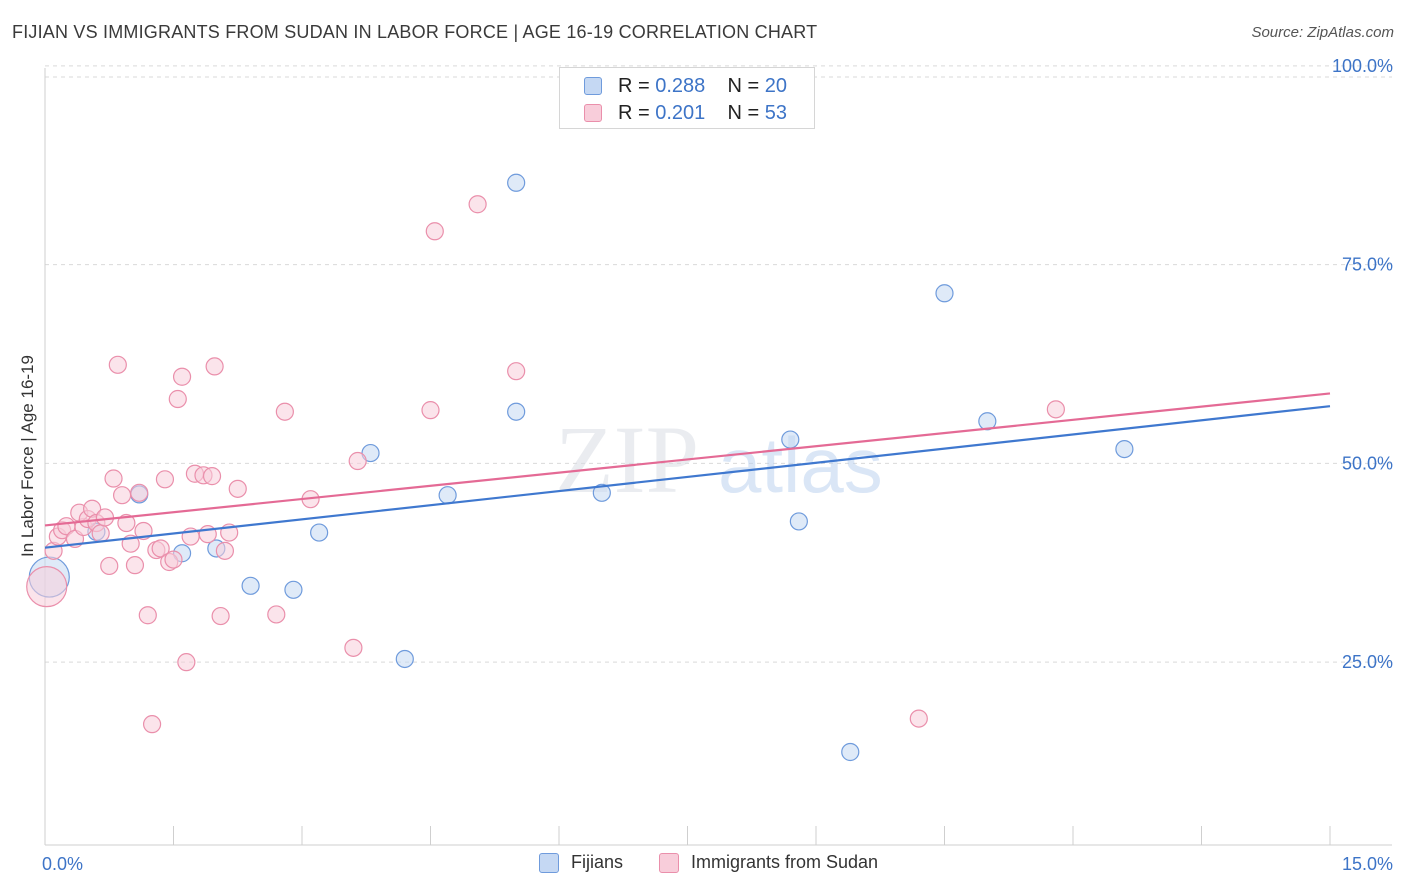 This screenshot has width=1406, height=892. Describe the element at coordinates (1367, 864) in the screenshot. I see `x-tick-label: 15.0%` at that location.